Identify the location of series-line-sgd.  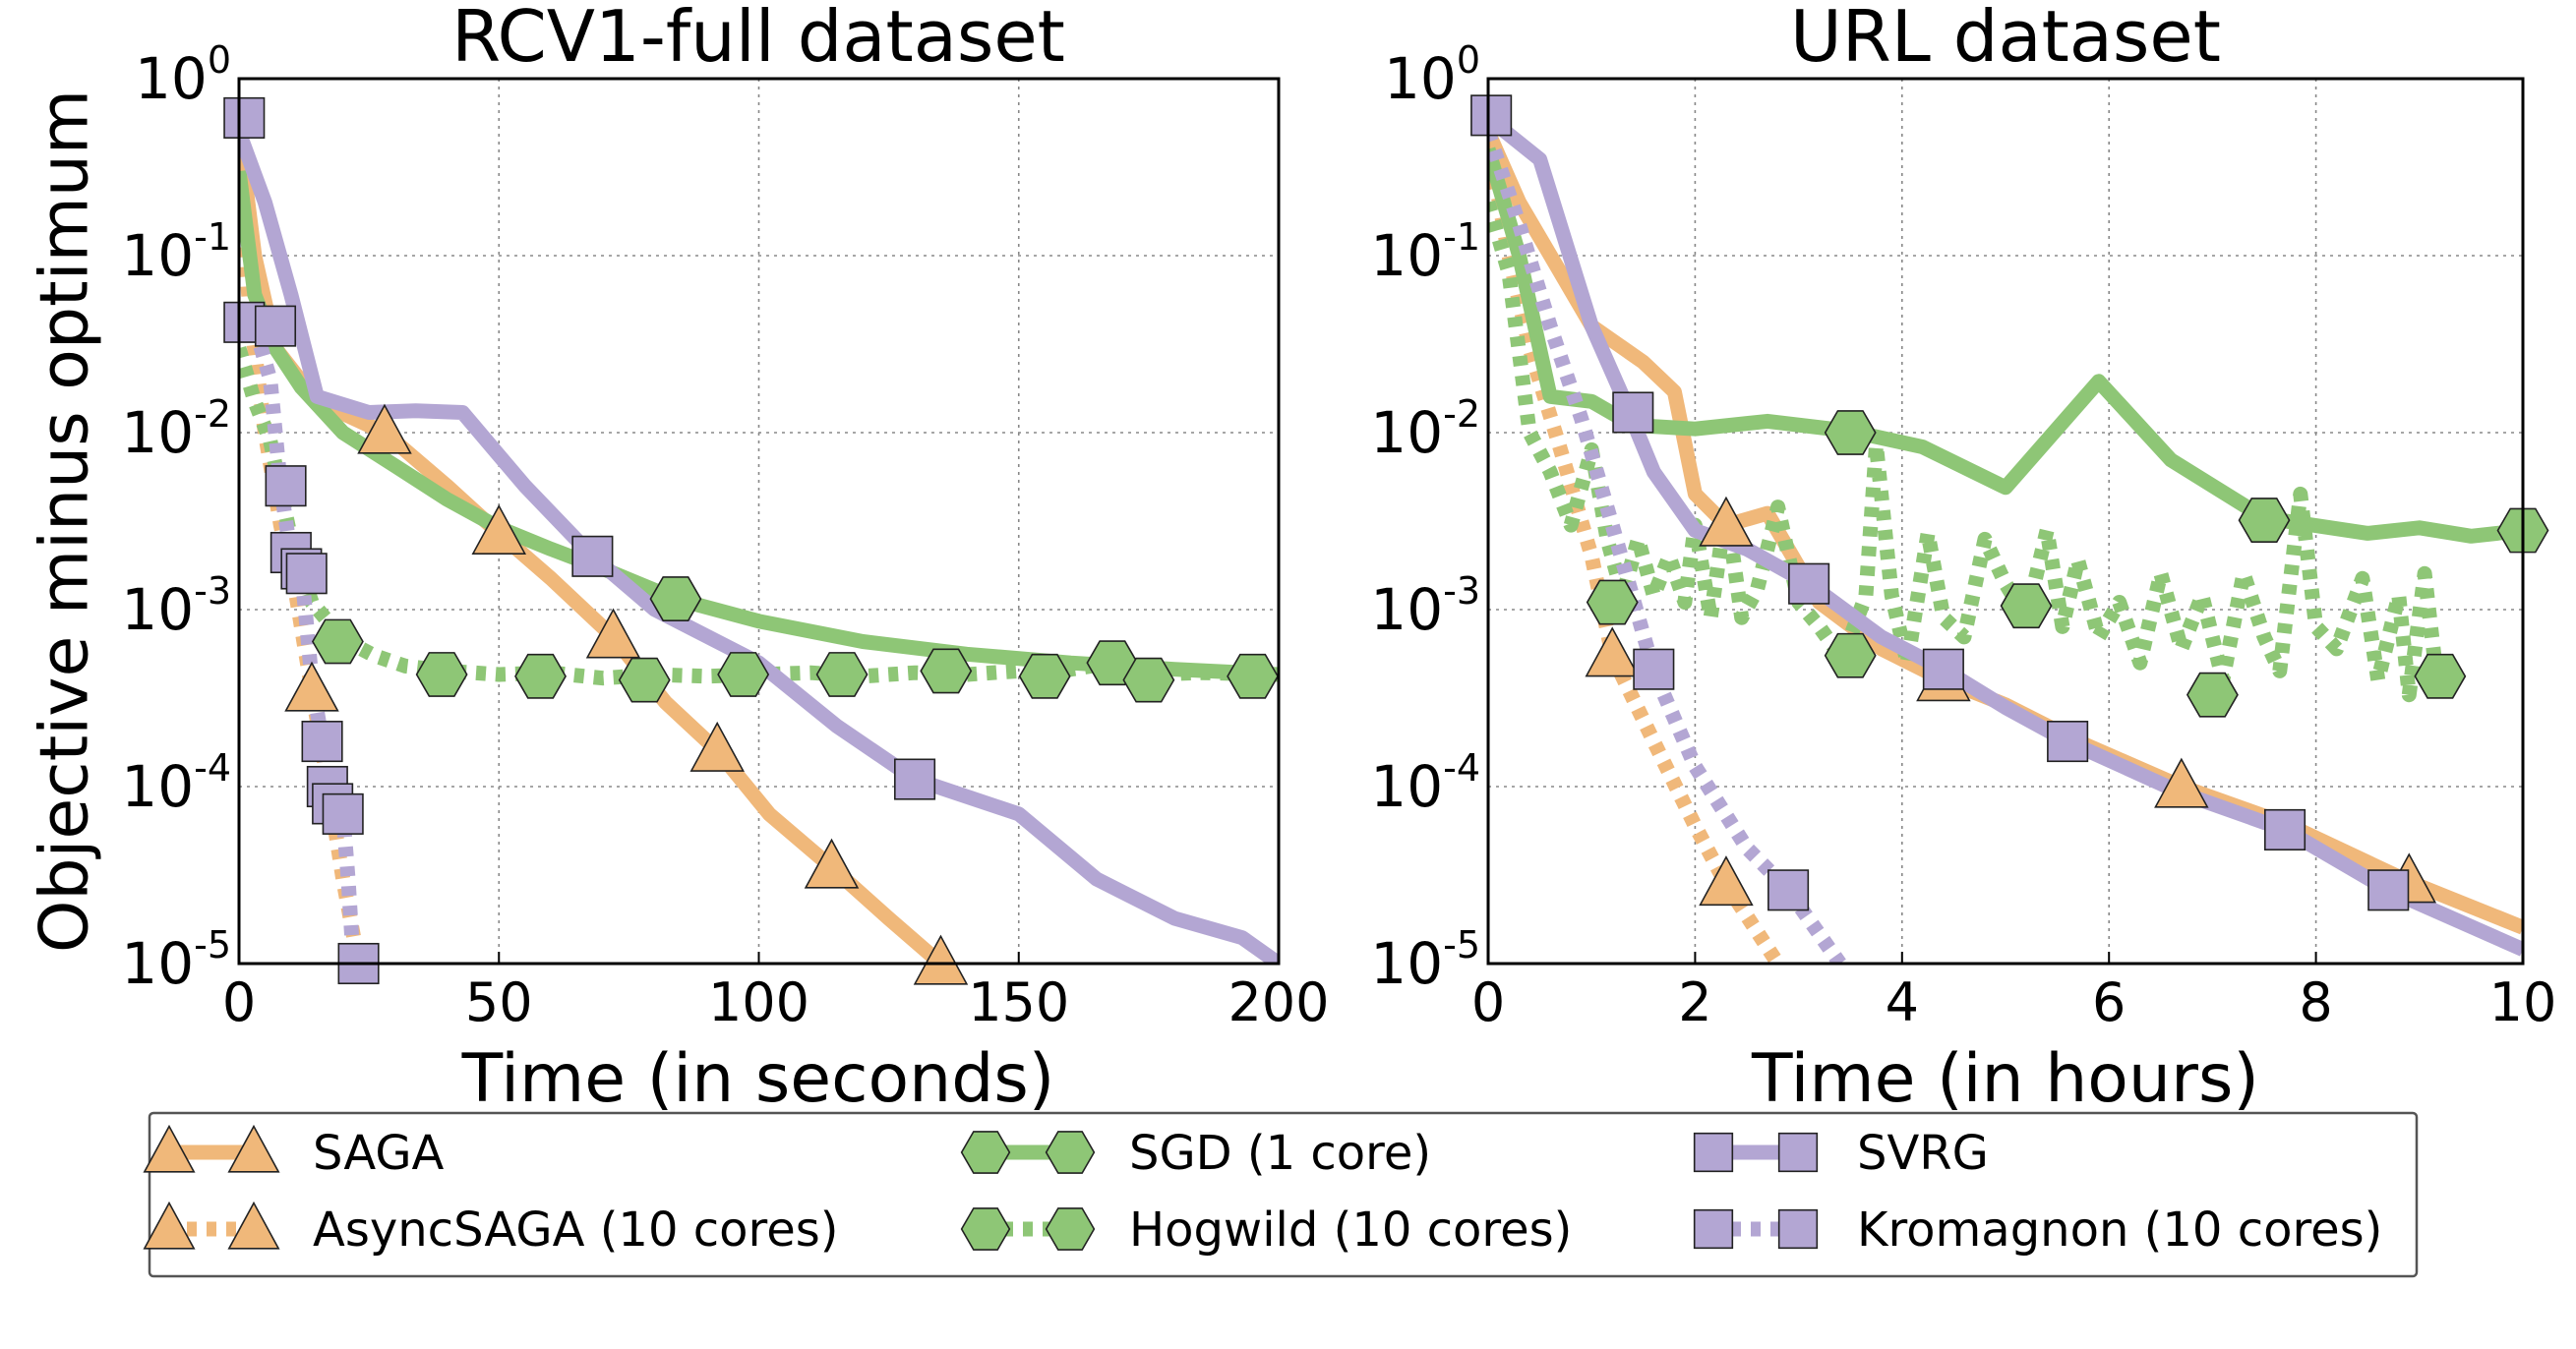
(2006, 345).